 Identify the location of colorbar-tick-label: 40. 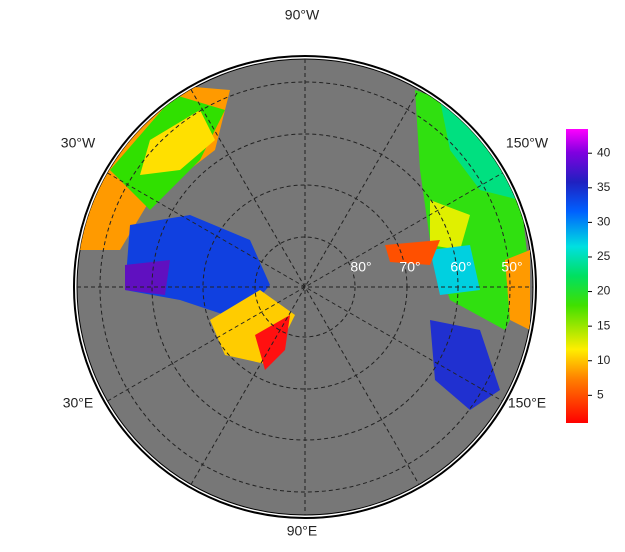
(604, 152).